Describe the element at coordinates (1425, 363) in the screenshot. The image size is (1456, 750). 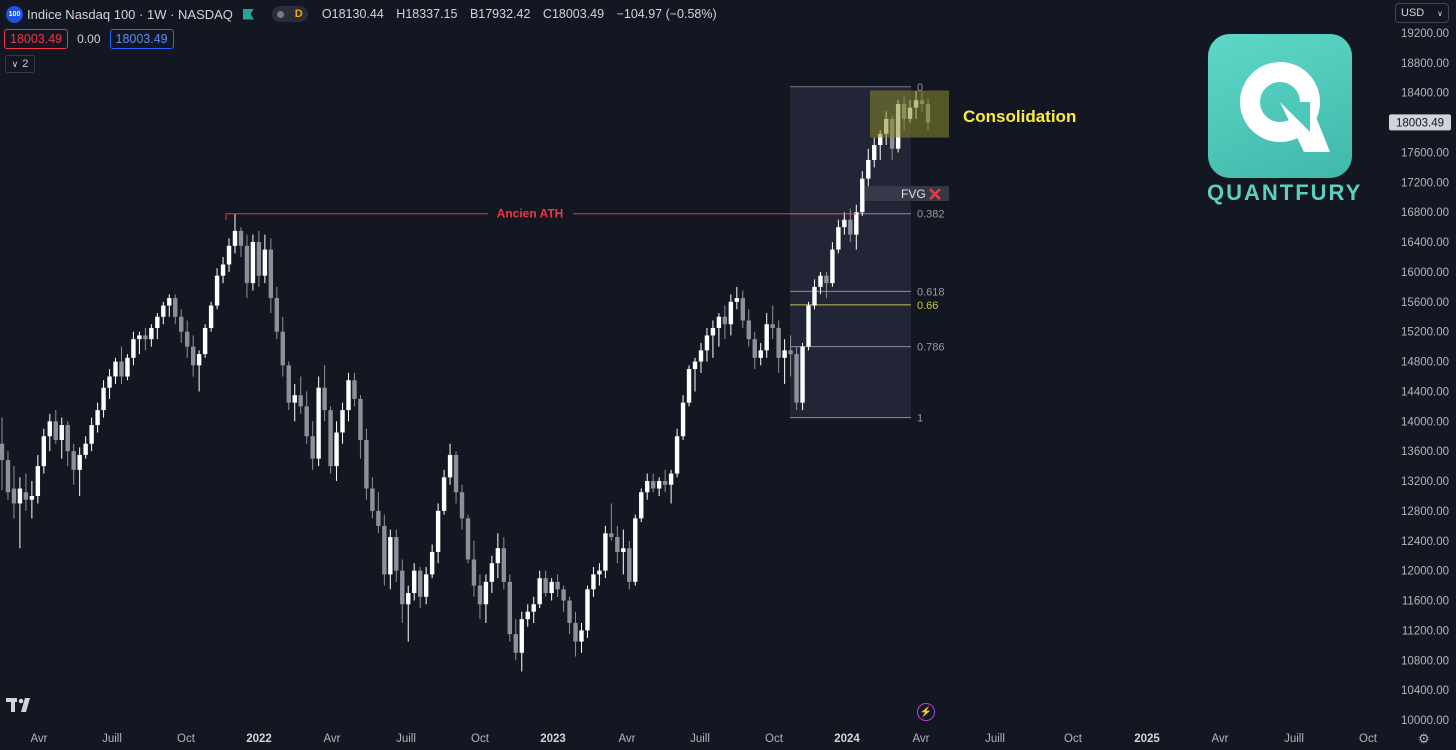
I see `price-tick-11: 14800.00` at that location.